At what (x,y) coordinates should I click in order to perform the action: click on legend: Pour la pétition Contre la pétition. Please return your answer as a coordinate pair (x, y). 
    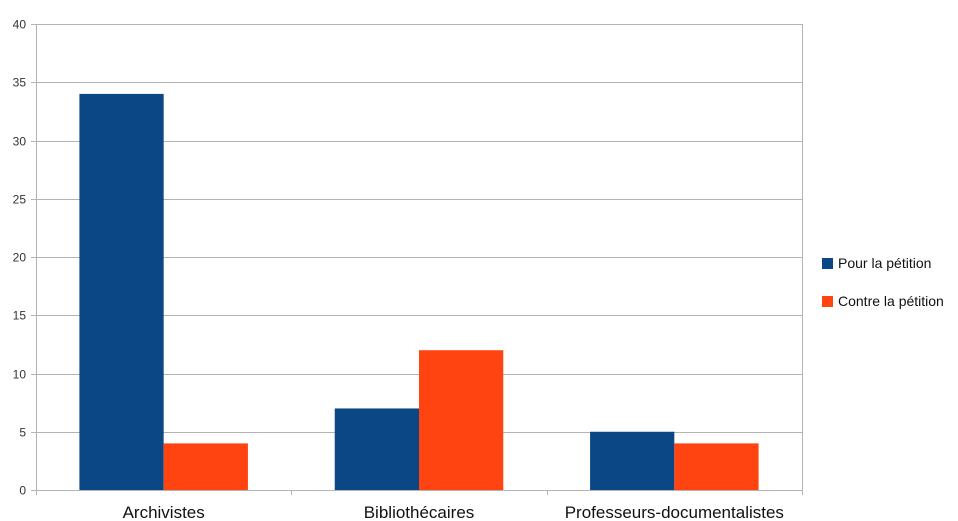
    Looking at the image, I should click on (883, 282).